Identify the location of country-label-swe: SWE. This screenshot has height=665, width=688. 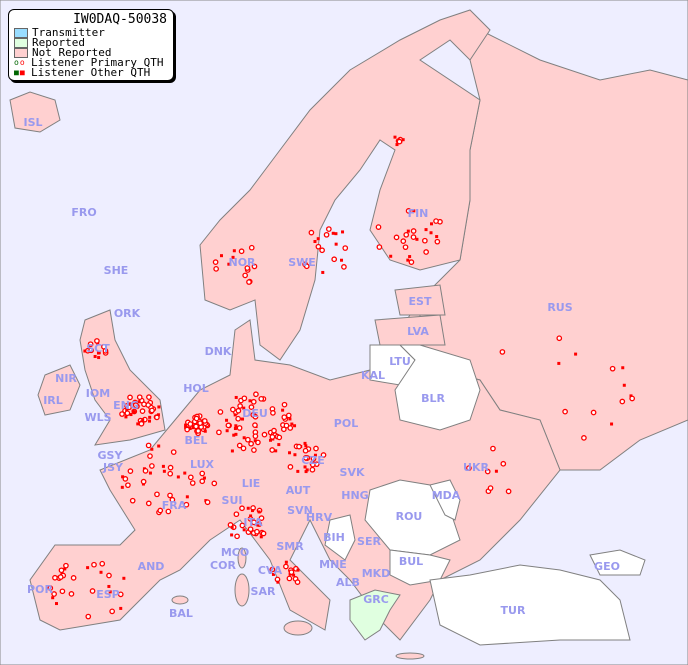
(302, 262).